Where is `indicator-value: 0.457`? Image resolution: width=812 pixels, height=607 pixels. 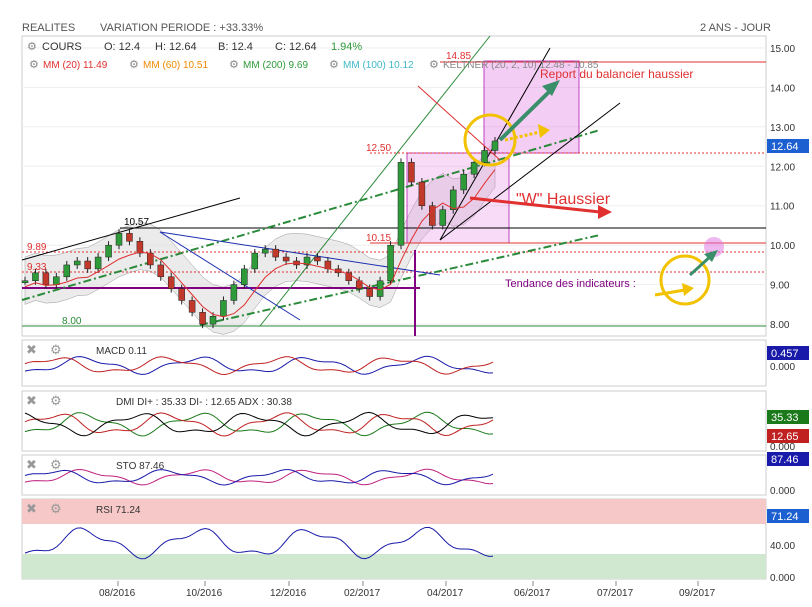
indicator-value: 0.457 is located at coordinates (785, 354).